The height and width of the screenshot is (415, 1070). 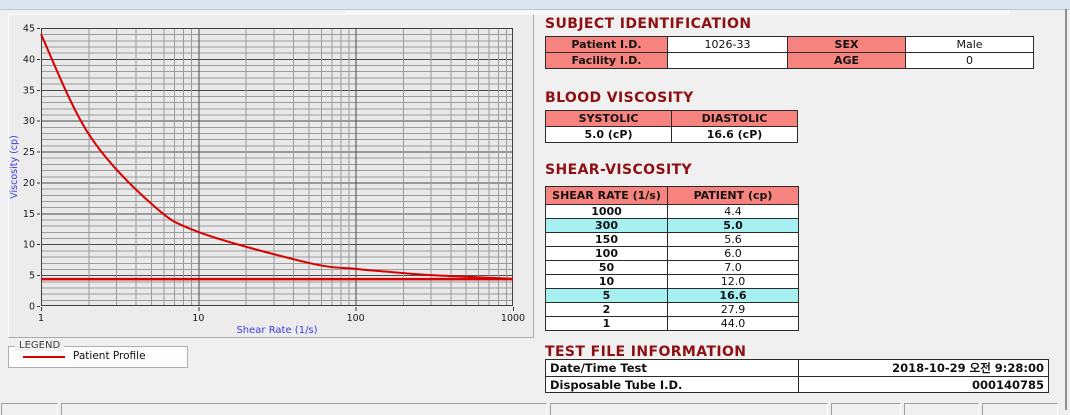 What do you see at coordinates (733, 267) in the screenshot?
I see `value-cell: 7.0` at bounding box center [733, 267].